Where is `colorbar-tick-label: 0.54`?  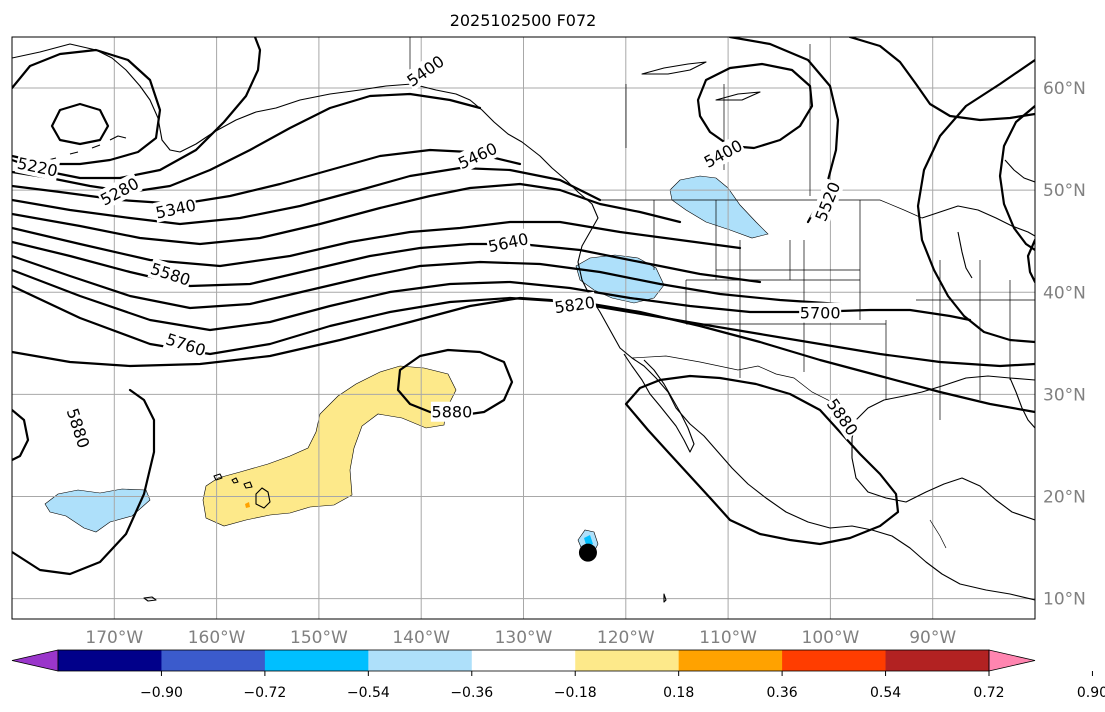
colorbar-tick-label: 0.54 is located at coordinates (885, 693).